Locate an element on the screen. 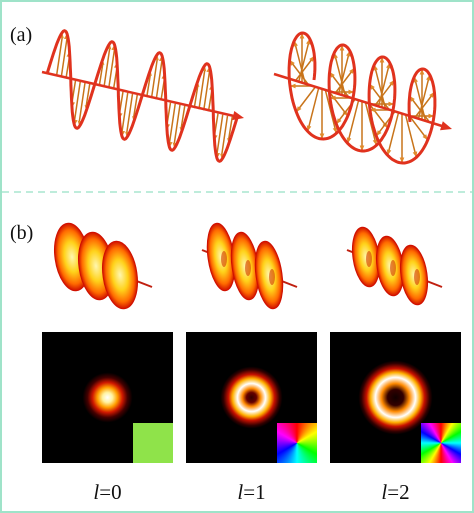 The height and width of the screenshot is (513, 474). mode-label: l=2 is located at coordinates (395, 492).